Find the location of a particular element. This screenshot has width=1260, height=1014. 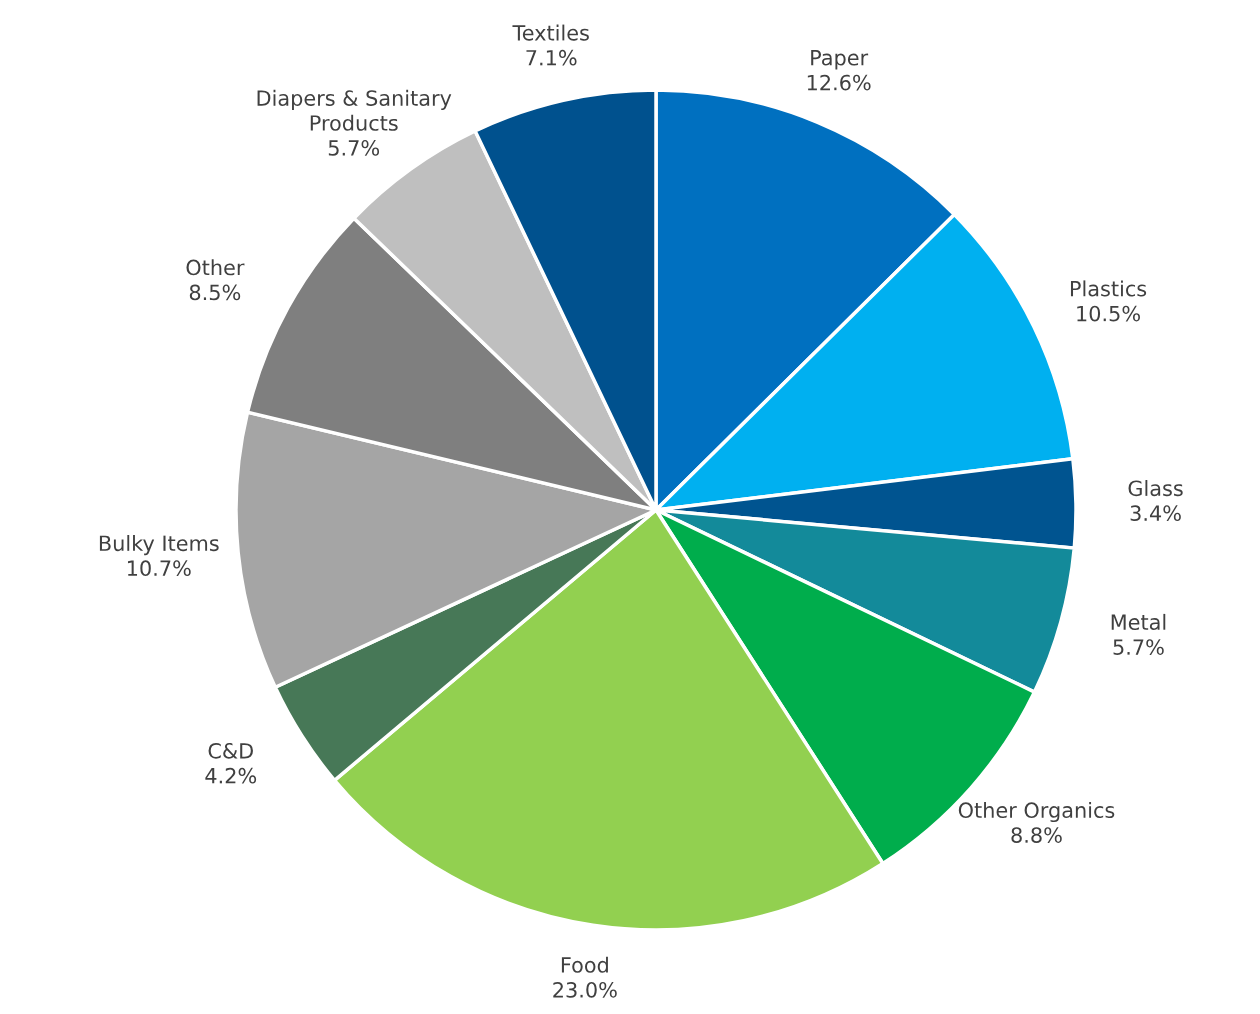

slice-label: Plastics is located at coordinates (1108, 288).